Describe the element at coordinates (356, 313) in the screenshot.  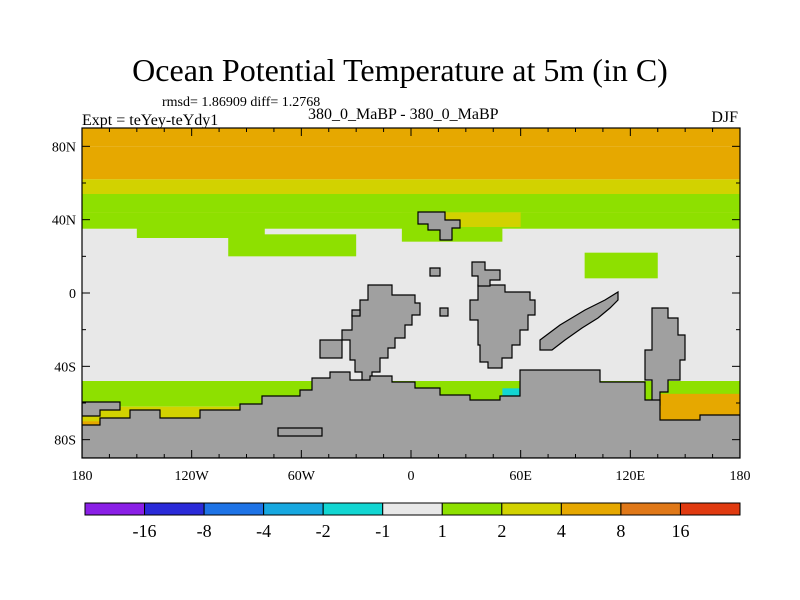
I see `land-island-c` at that location.